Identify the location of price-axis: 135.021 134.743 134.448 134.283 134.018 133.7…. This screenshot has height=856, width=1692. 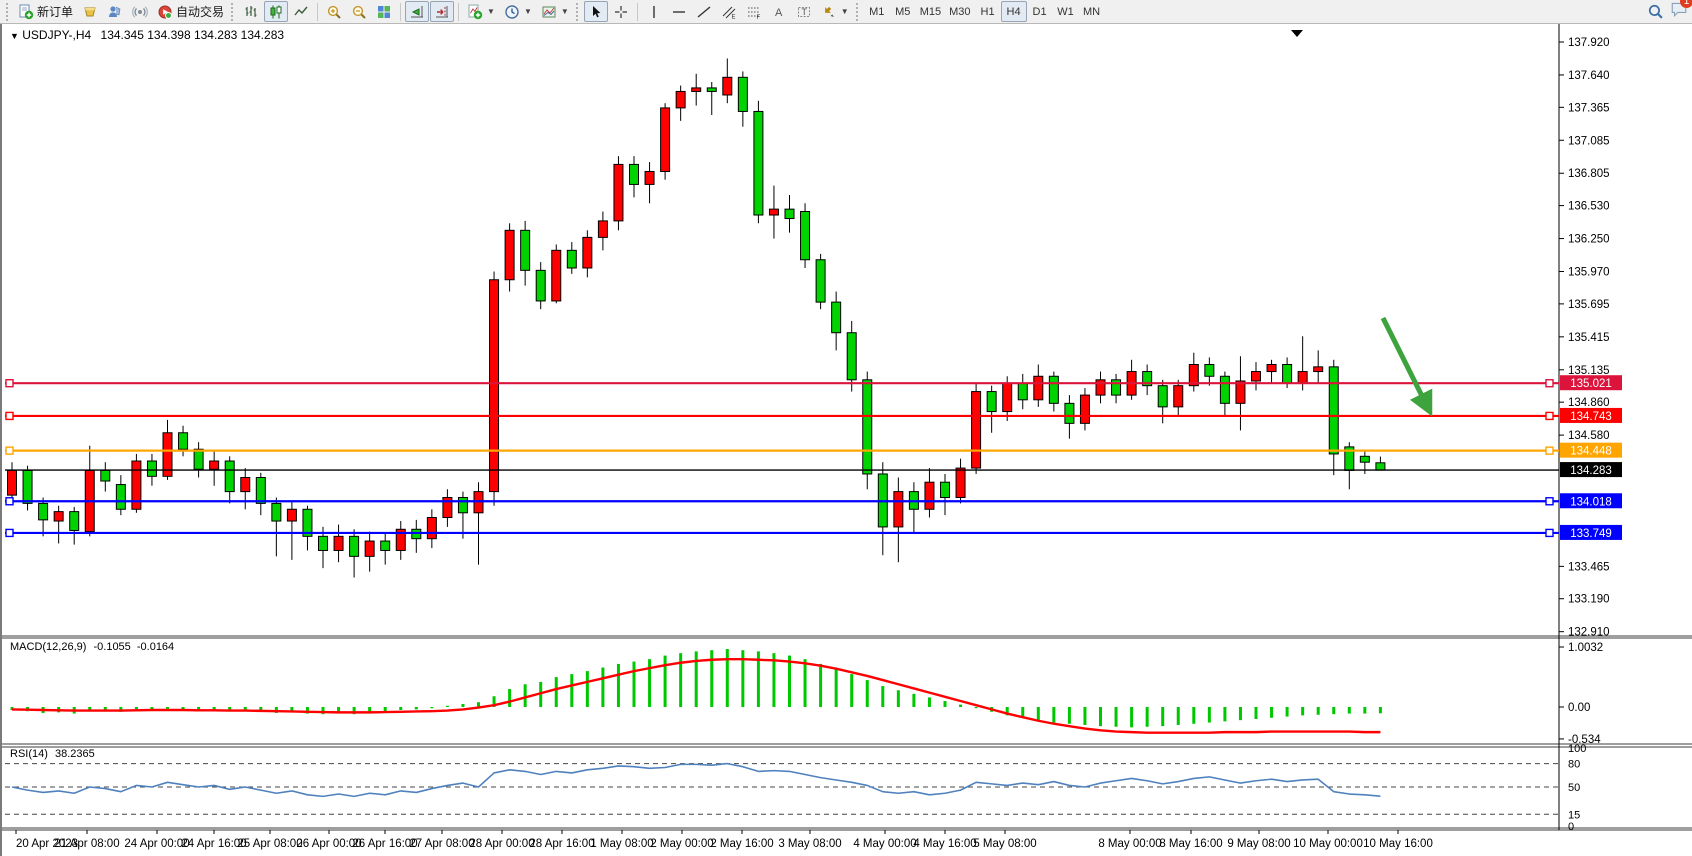
(1590, 338).